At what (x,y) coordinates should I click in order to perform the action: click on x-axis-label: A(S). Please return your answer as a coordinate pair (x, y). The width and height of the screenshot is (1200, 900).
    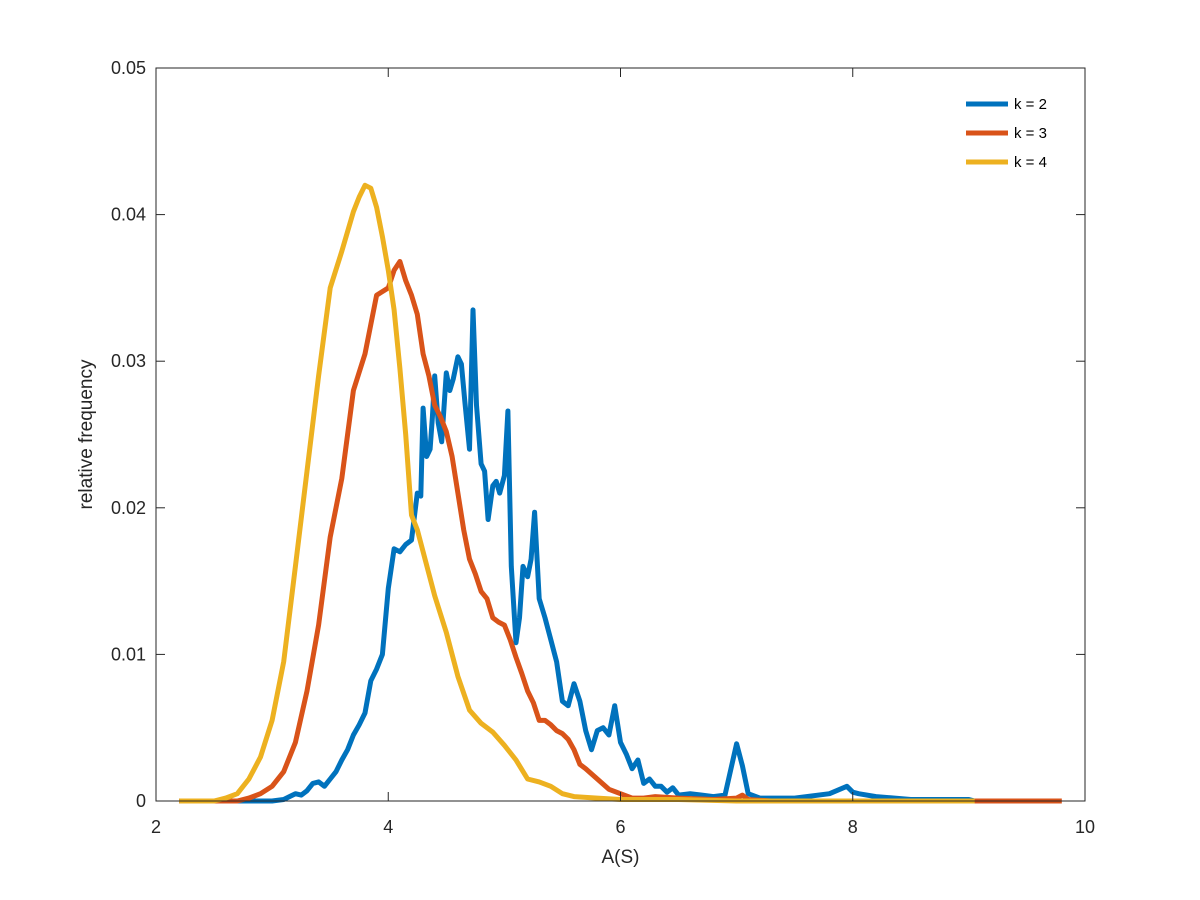
    Looking at the image, I should click on (621, 857).